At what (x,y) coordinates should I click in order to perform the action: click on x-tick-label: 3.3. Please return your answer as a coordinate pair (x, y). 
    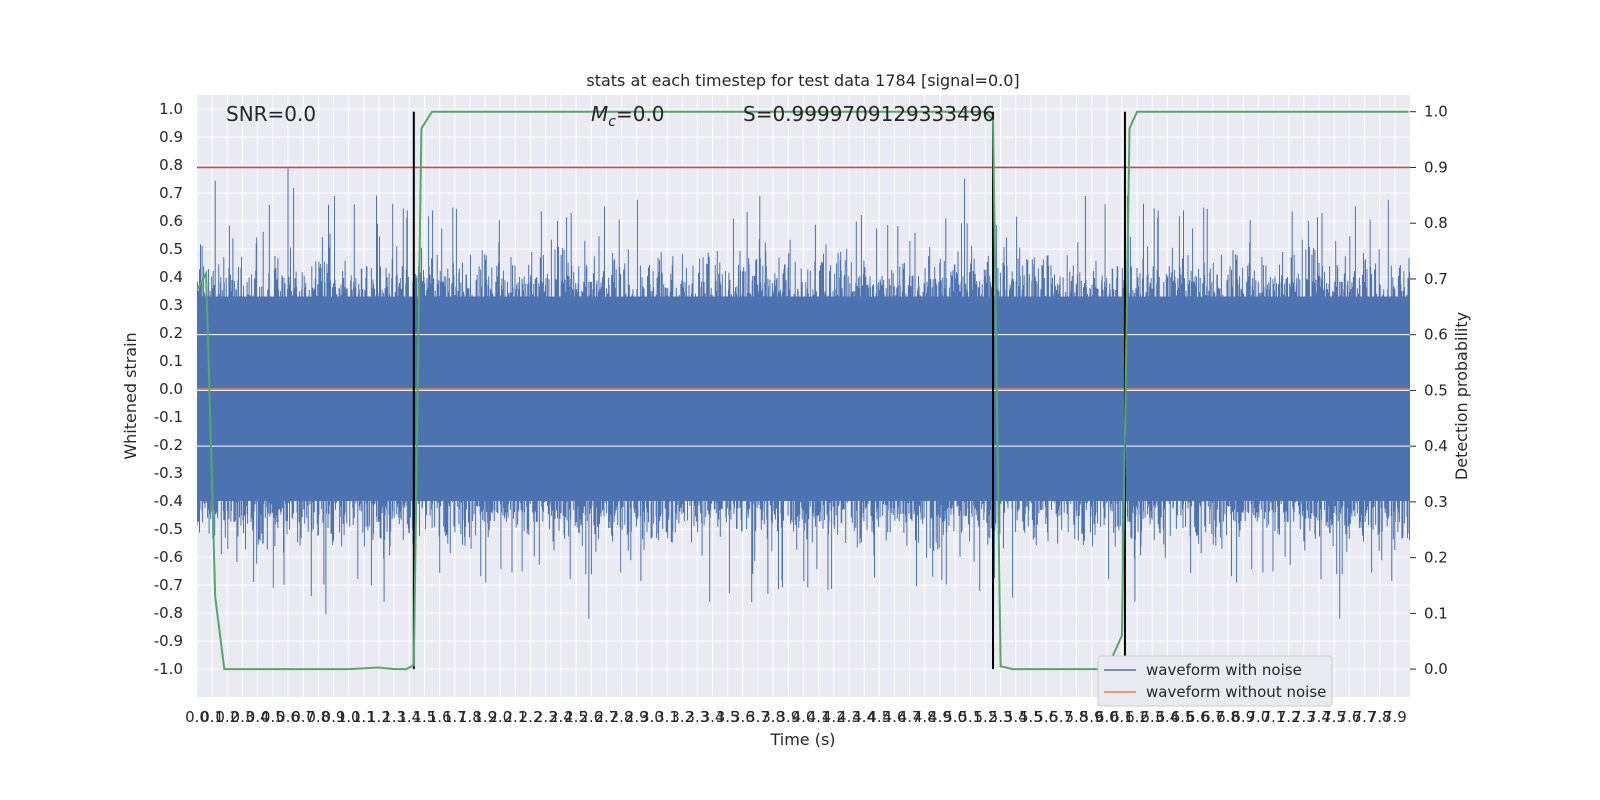
    Looking at the image, I should click on (697, 717).